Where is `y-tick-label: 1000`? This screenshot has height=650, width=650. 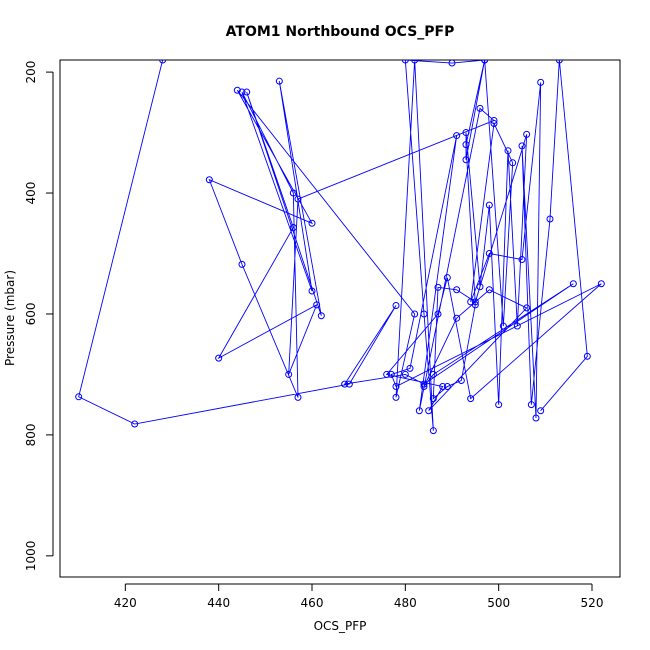 y-tick-label: 1000 is located at coordinates (31, 556).